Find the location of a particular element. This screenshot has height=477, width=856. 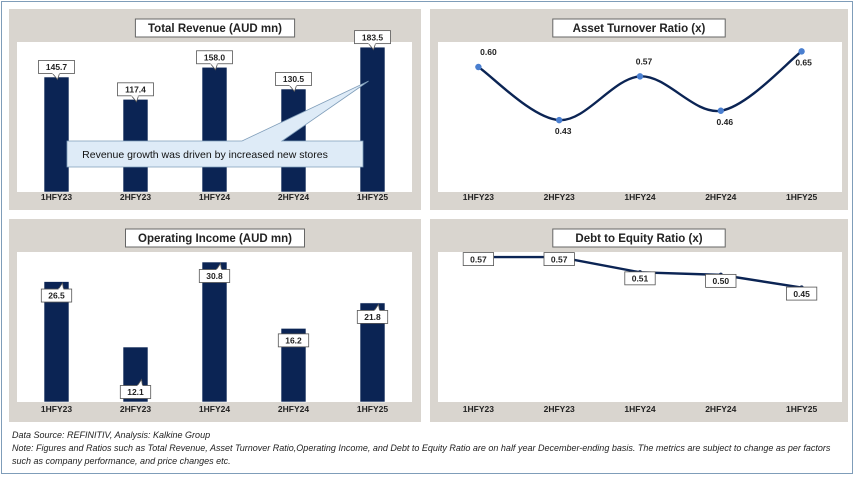

debt_equity-label-1HFY25-group: 0.45 is located at coordinates (801, 293).